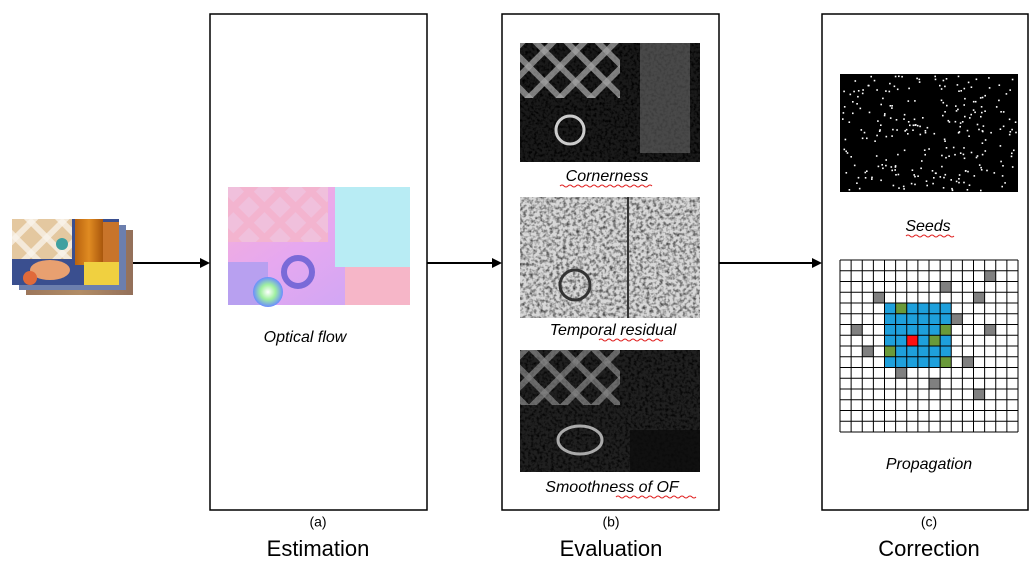 Image resolution: width=1030 pixels, height=563 pixels. I want to click on arrows, so click(477, 263).